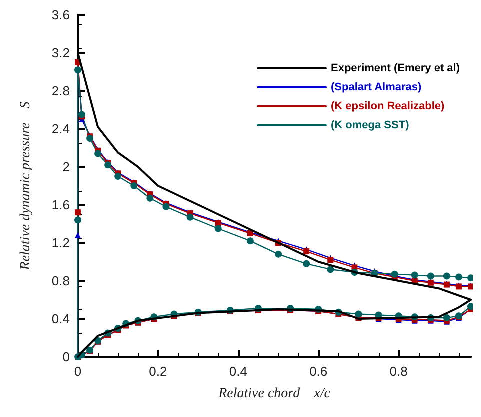 This screenshot has width=481, height=417. I want to click on x-tick-label: 0.2, so click(158, 371).